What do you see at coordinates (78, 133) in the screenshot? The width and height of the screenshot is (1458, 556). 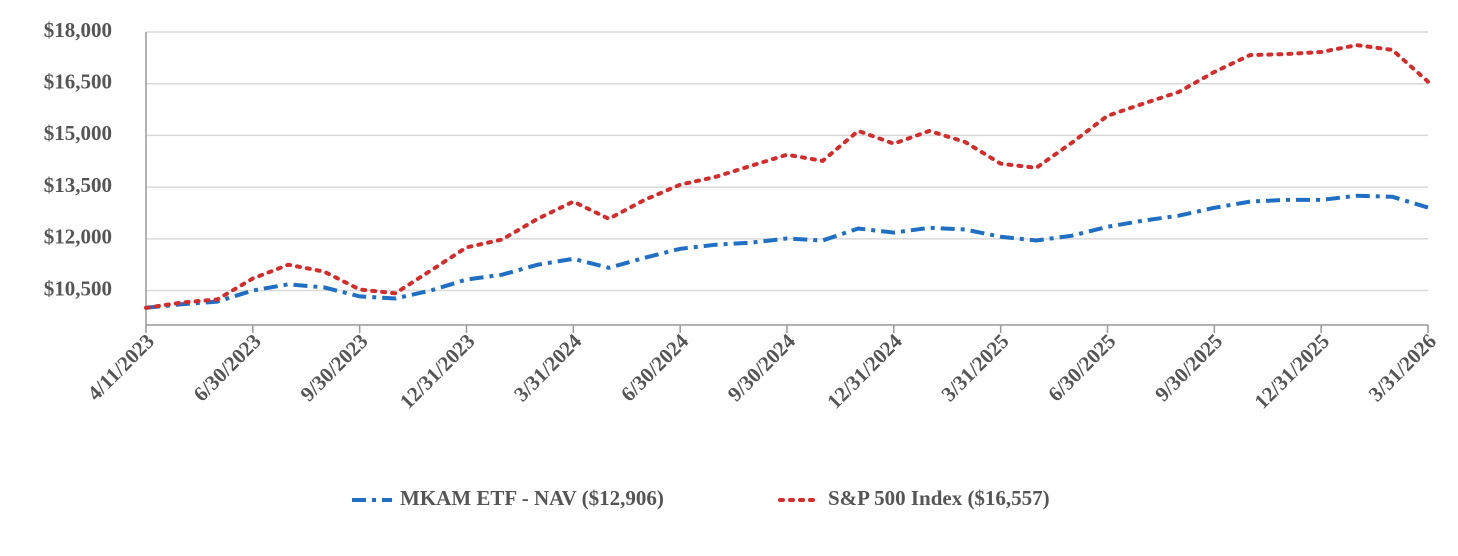 I see `y-tick-label: $15,000` at bounding box center [78, 133].